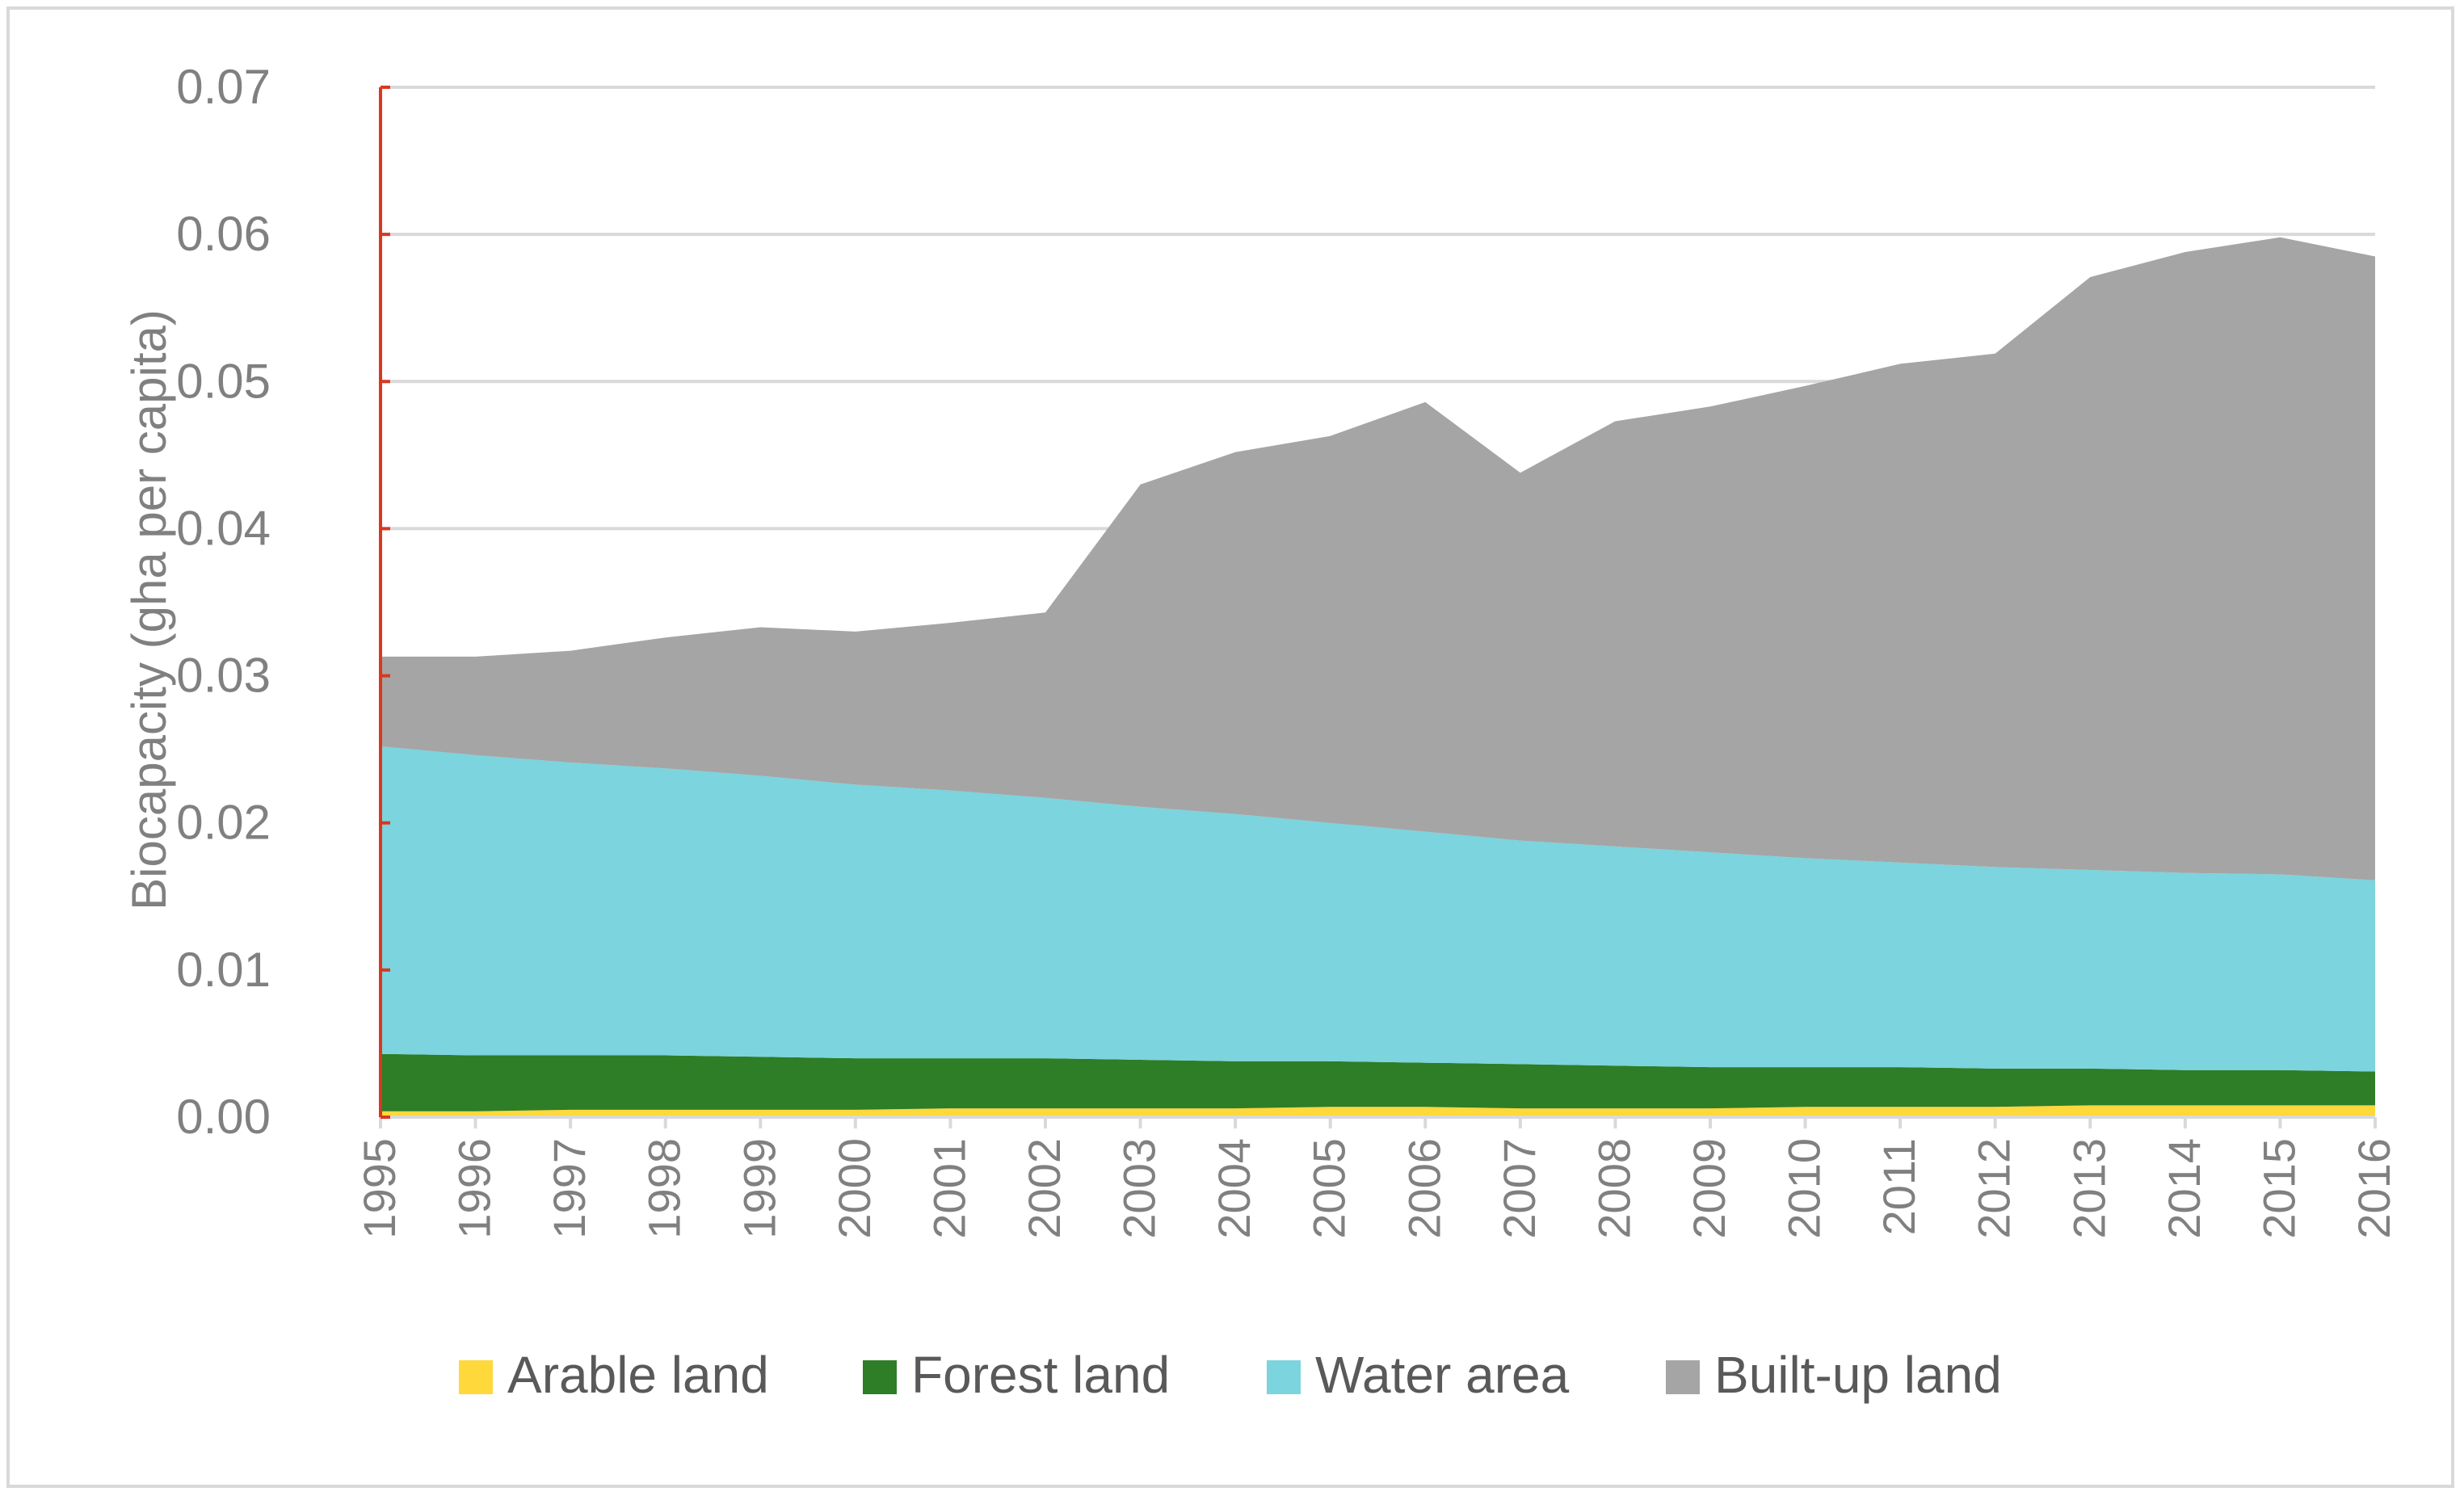 This screenshot has height=1496, width=2464. What do you see at coordinates (2184, 1188) in the screenshot?
I see `x-tick-label: 2014` at bounding box center [2184, 1188].